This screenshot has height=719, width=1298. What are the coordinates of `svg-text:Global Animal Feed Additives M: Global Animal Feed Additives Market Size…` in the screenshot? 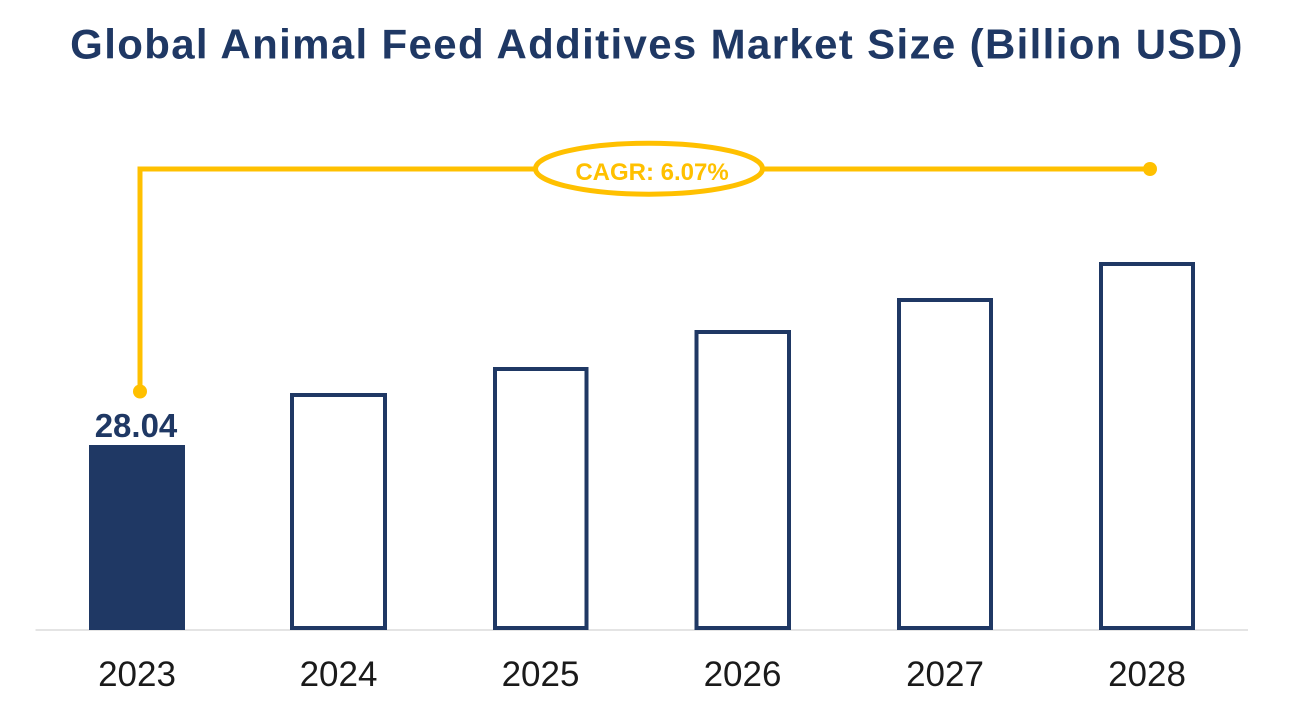 It's located at (657, 44).